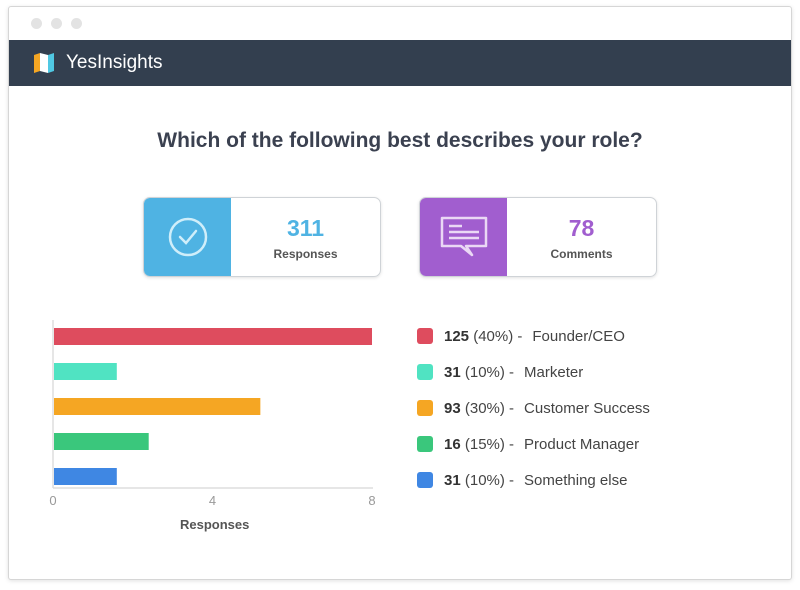 The image size is (800, 590). Describe the element at coordinates (36, 23) in the screenshot. I see `close-dot` at that location.